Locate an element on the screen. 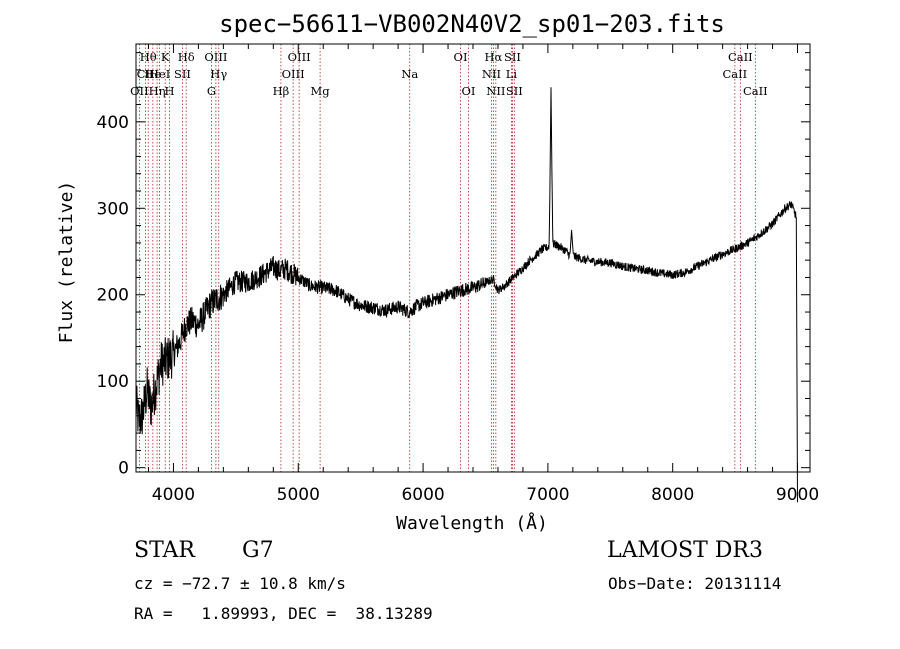 The image size is (900, 649). spectral-line-label: CII is located at coordinates (146, 74).